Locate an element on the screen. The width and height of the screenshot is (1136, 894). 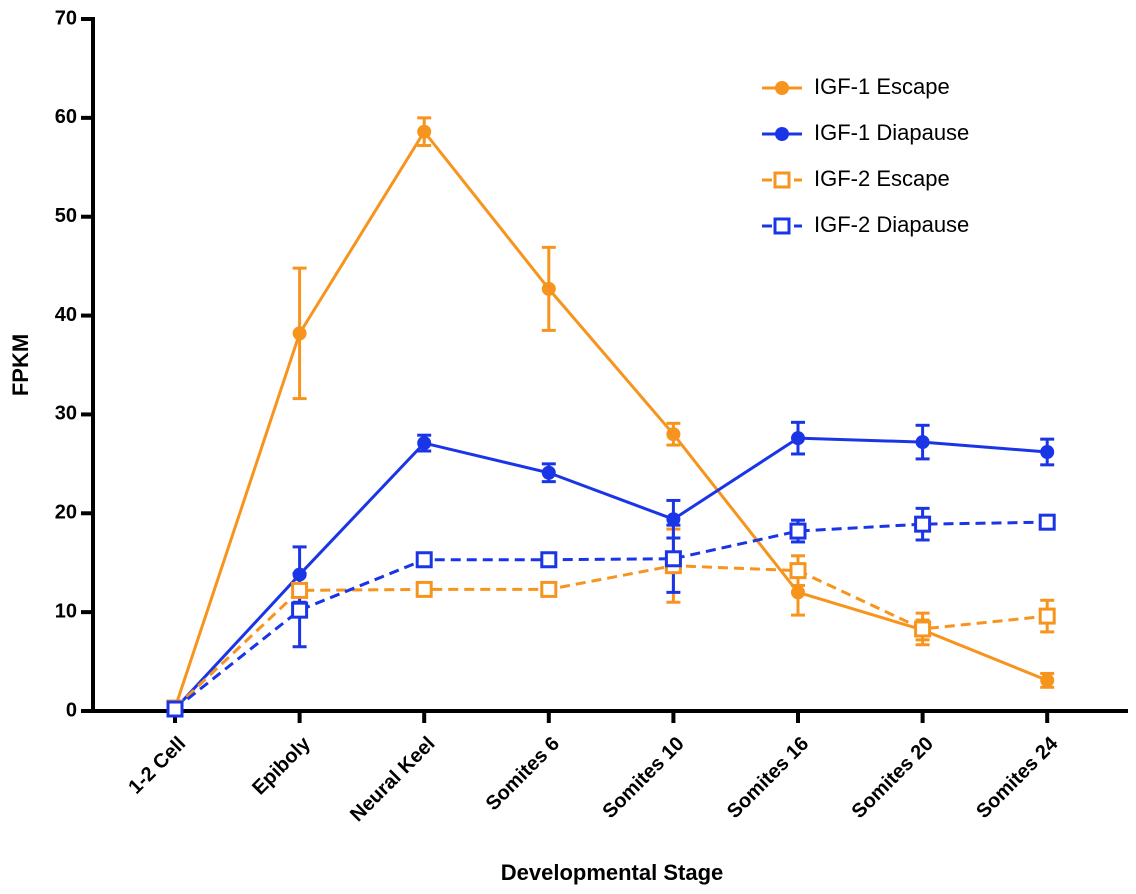
x-tick-label: Somites 6 is located at coordinates (523, 774).